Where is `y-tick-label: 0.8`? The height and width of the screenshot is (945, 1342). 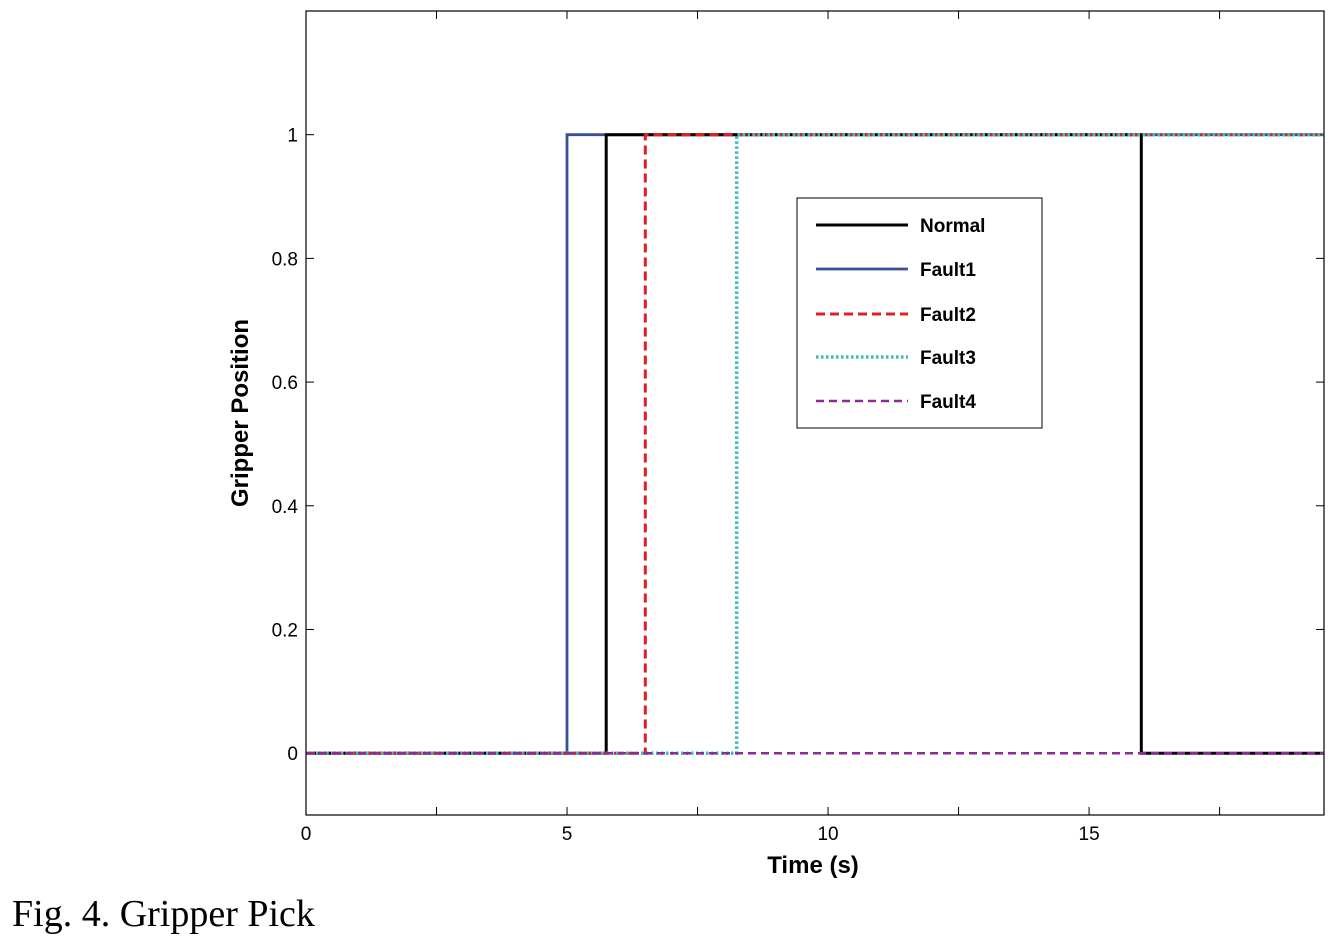 y-tick-label: 0.8 is located at coordinates (285, 259).